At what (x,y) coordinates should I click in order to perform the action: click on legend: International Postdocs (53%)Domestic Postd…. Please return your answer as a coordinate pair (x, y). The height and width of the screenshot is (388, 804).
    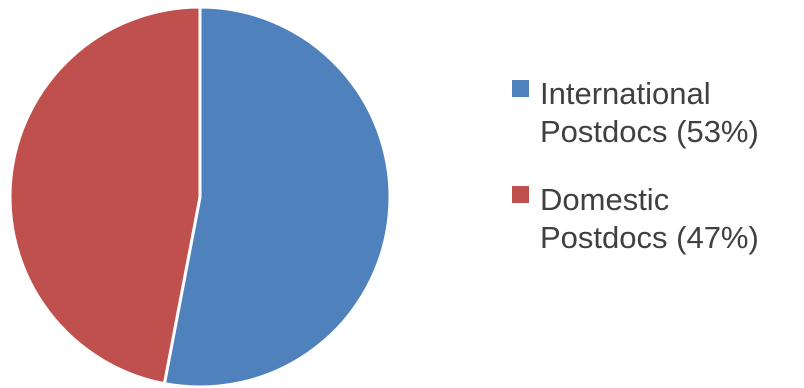
    Looking at the image, I should click on (635, 165).